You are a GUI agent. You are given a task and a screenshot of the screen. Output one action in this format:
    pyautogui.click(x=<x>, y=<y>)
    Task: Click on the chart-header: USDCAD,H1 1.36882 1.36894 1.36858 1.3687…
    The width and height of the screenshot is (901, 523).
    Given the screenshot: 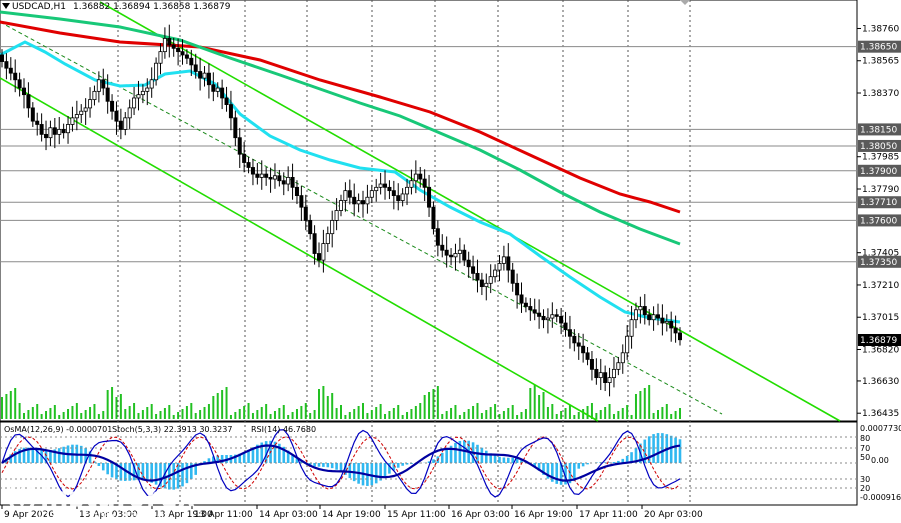 What is the action you would take?
    pyautogui.click(x=116, y=7)
    